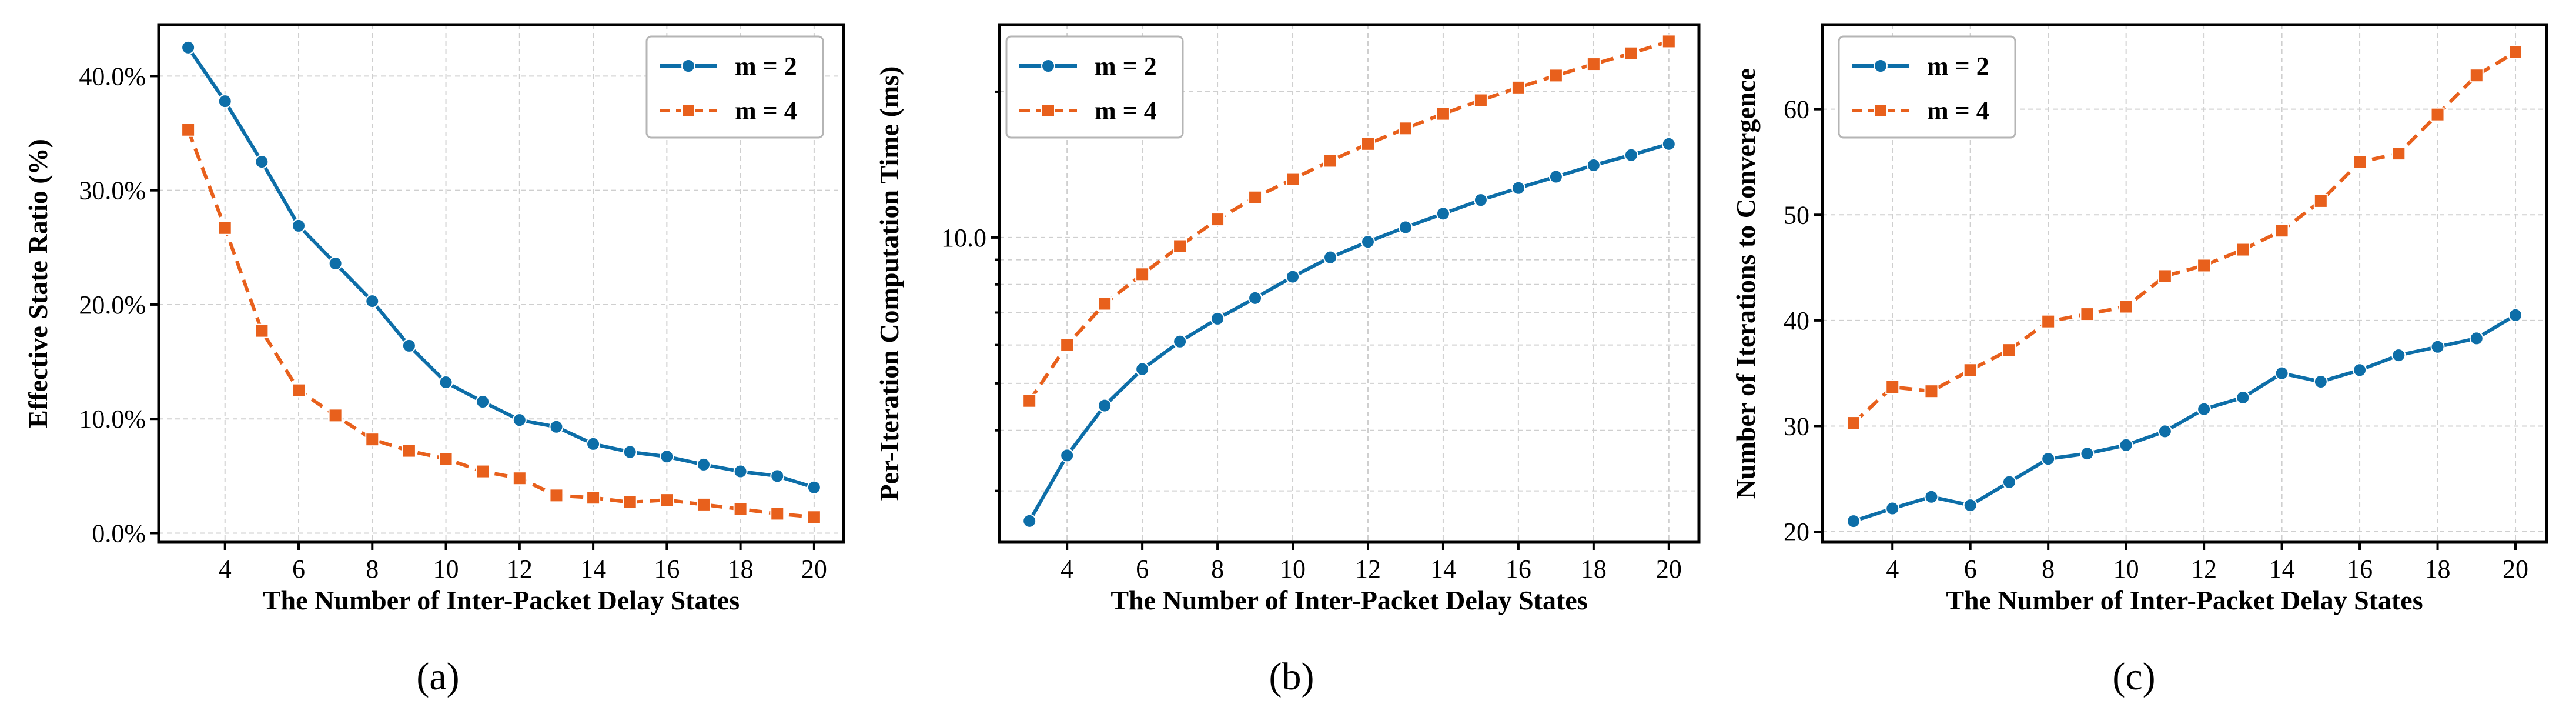 The width and height of the screenshot is (2576, 714). What do you see at coordinates (1048, 111) in the screenshot?
I see `chart-b-legend-marker` at bounding box center [1048, 111].